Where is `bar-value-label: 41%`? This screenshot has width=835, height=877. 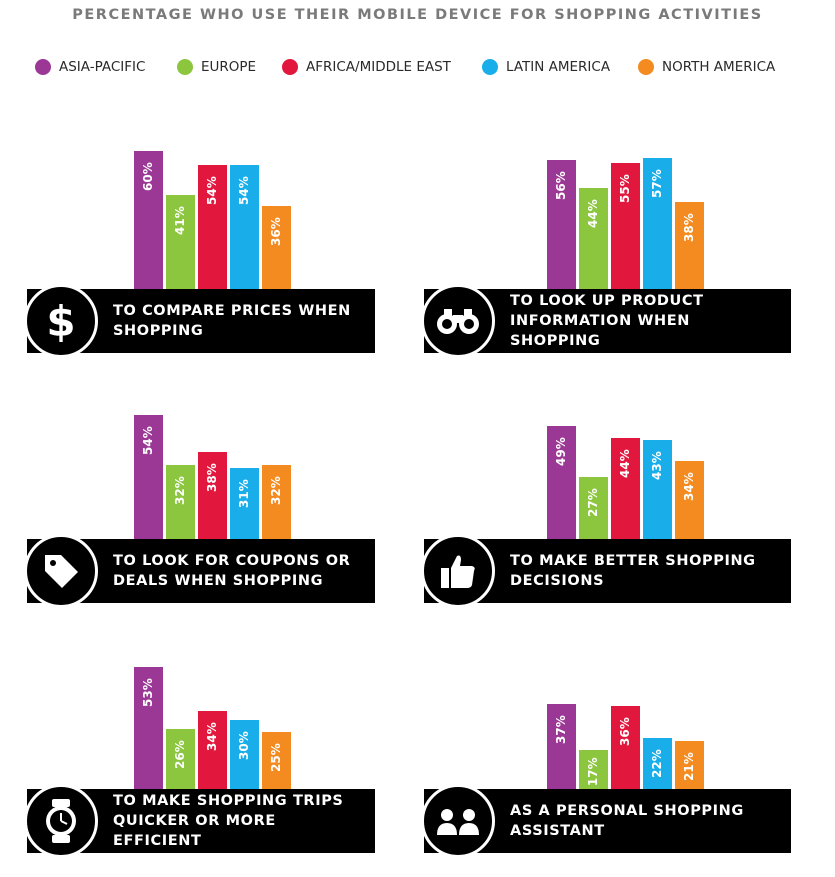 bar-value-label: 41% is located at coordinates (180, 221).